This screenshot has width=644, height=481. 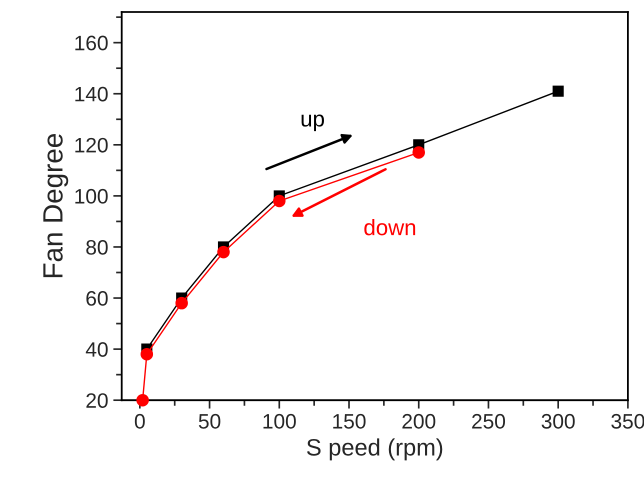 What do you see at coordinates (419, 421) in the screenshot?
I see `x-tick-label: 200` at bounding box center [419, 421].